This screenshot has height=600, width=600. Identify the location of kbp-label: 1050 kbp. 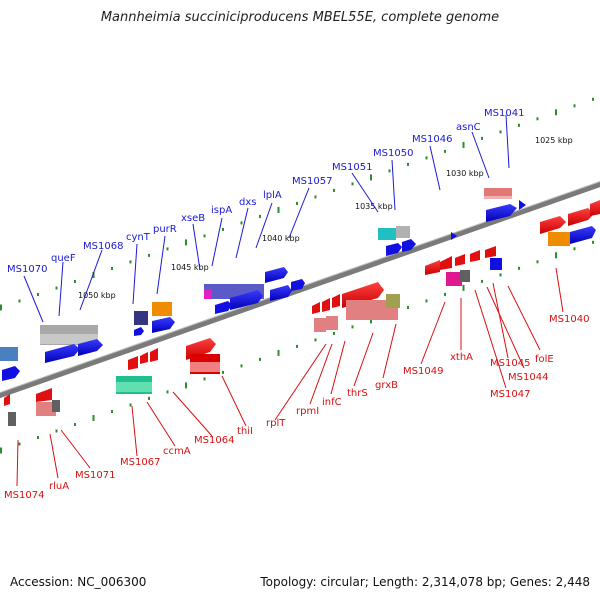
(97, 295).